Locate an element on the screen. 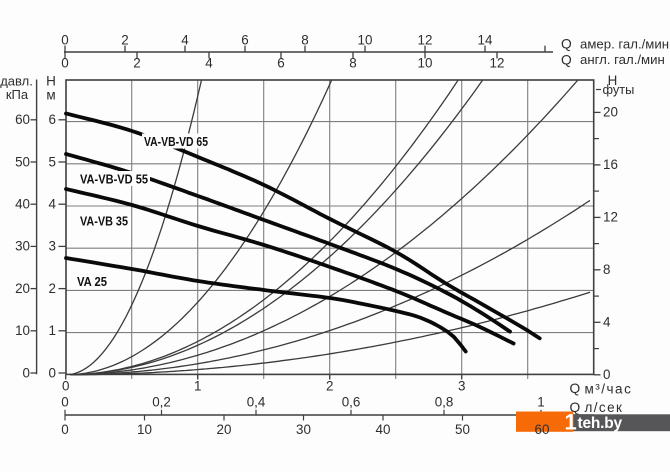  svg-text: 0,4 is located at coordinates (256, 402).